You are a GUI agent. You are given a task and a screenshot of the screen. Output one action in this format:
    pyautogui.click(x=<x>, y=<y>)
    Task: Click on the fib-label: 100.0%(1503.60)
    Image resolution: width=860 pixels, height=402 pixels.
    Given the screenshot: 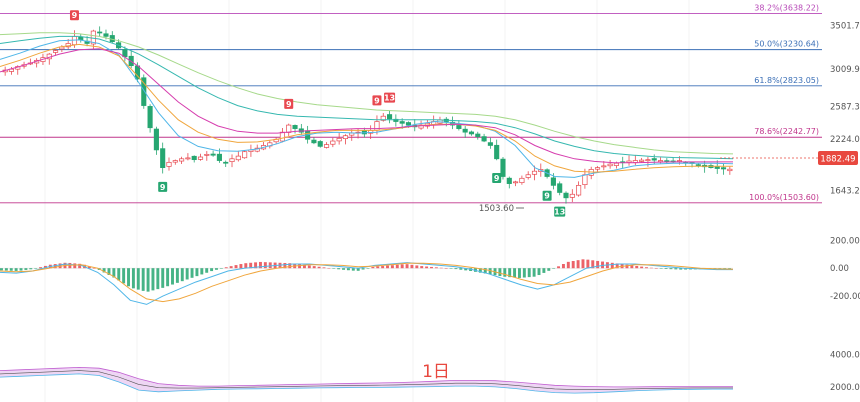 What is the action you would take?
    pyautogui.click(x=784, y=197)
    